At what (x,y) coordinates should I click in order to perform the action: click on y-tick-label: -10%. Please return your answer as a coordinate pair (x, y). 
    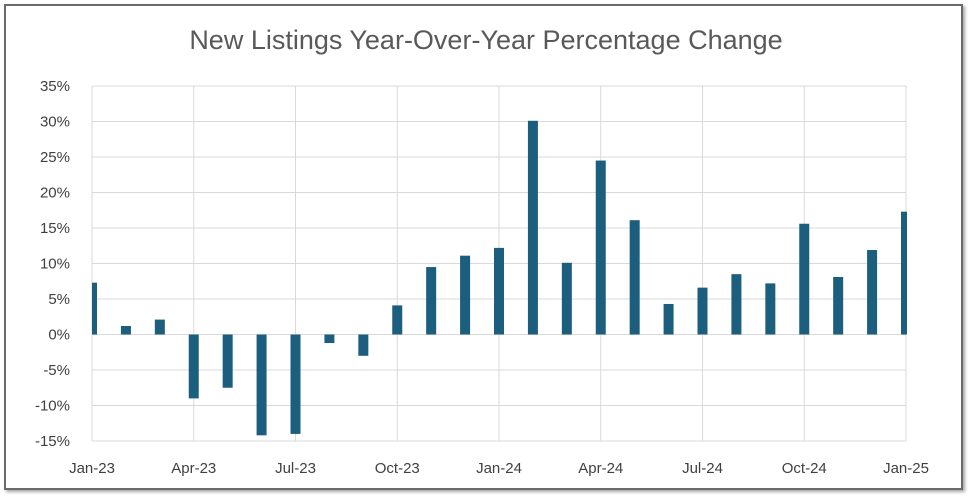
    Looking at the image, I should click on (52, 406).